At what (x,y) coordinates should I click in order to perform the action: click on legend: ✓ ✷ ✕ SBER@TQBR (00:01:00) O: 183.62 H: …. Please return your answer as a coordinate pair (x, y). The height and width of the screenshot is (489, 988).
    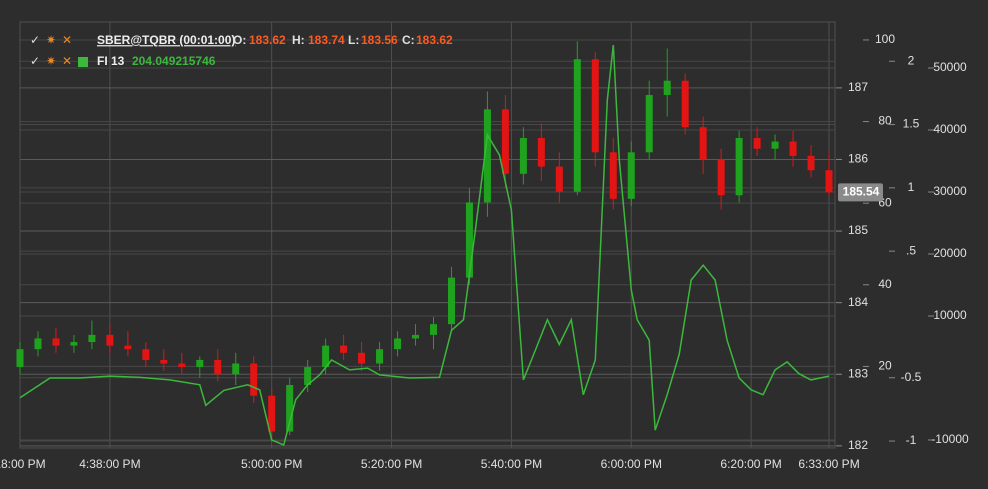
    Looking at the image, I should click on (241, 50).